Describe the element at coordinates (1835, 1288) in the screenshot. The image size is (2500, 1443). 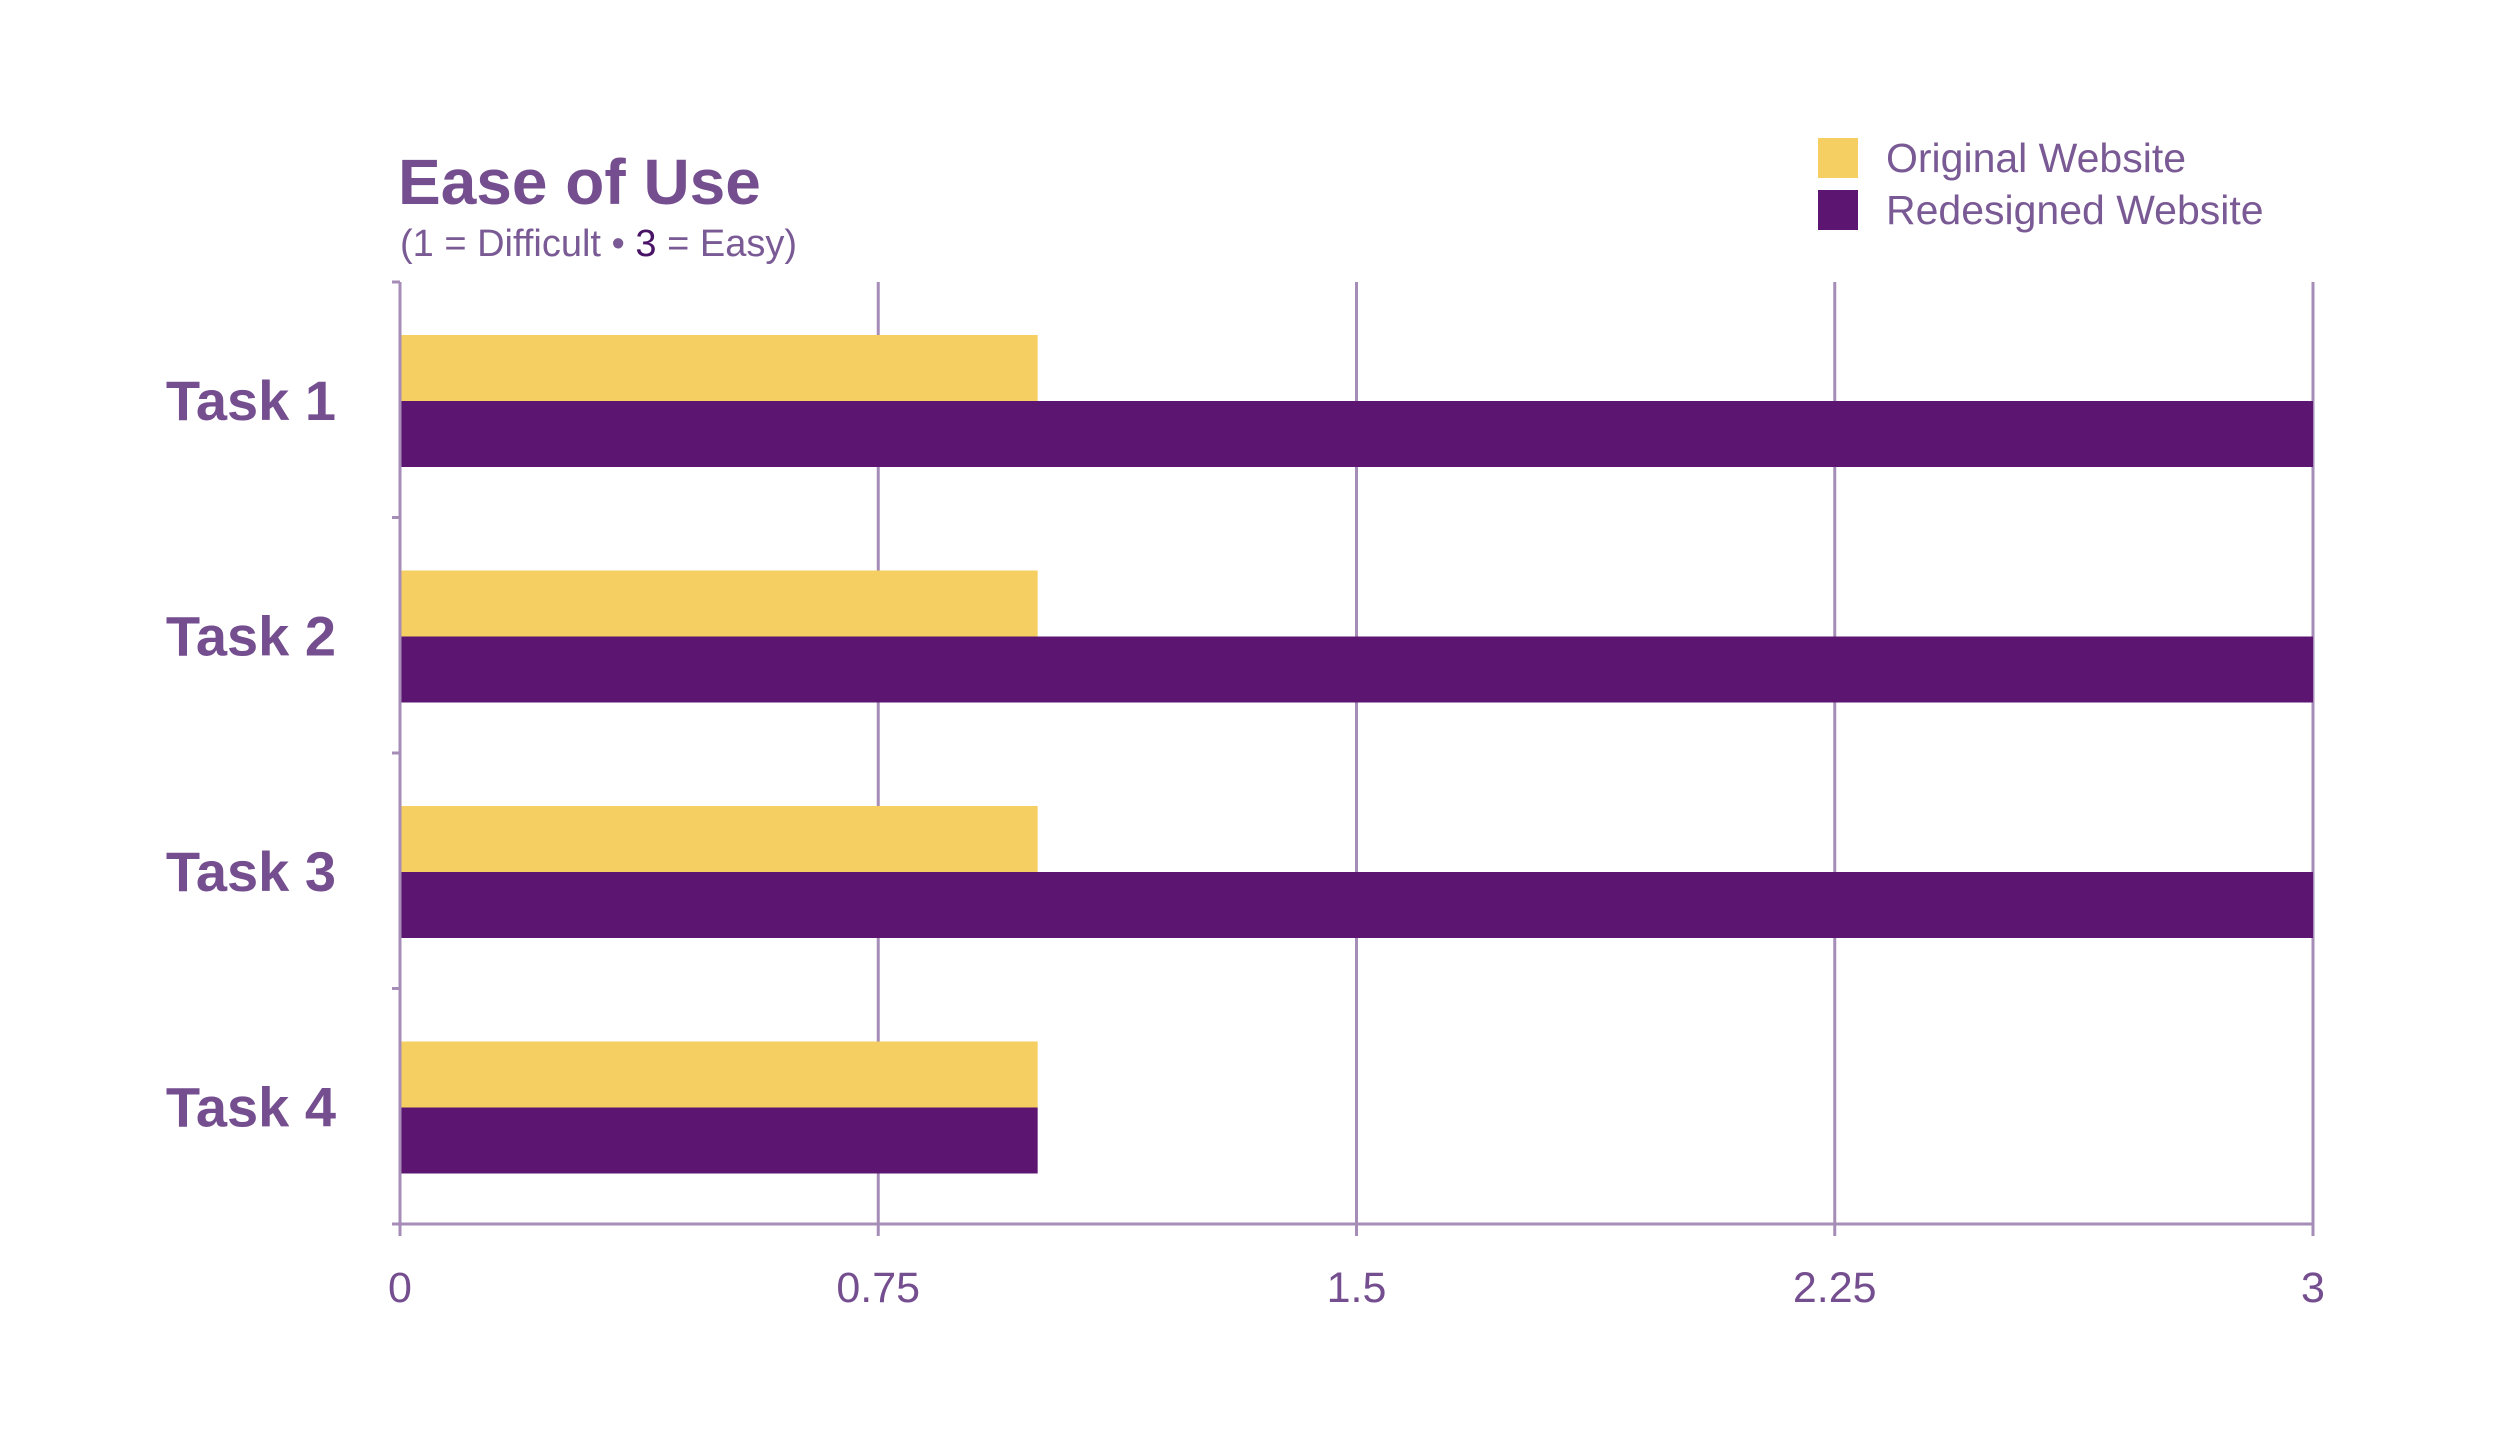
I see `x-tick-label-3: 2.25` at that location.